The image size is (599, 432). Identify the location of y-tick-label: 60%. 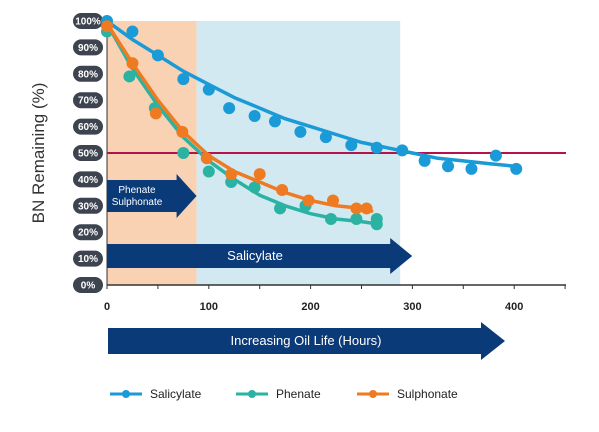
(88, 127).